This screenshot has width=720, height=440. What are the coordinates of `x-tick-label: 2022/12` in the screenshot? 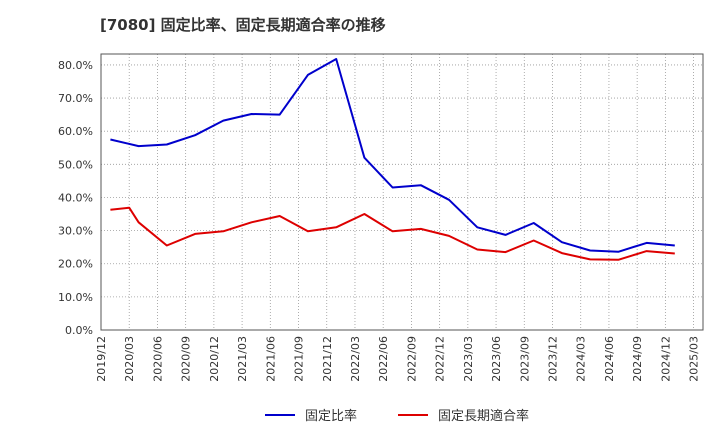 It's located at (440, 359).